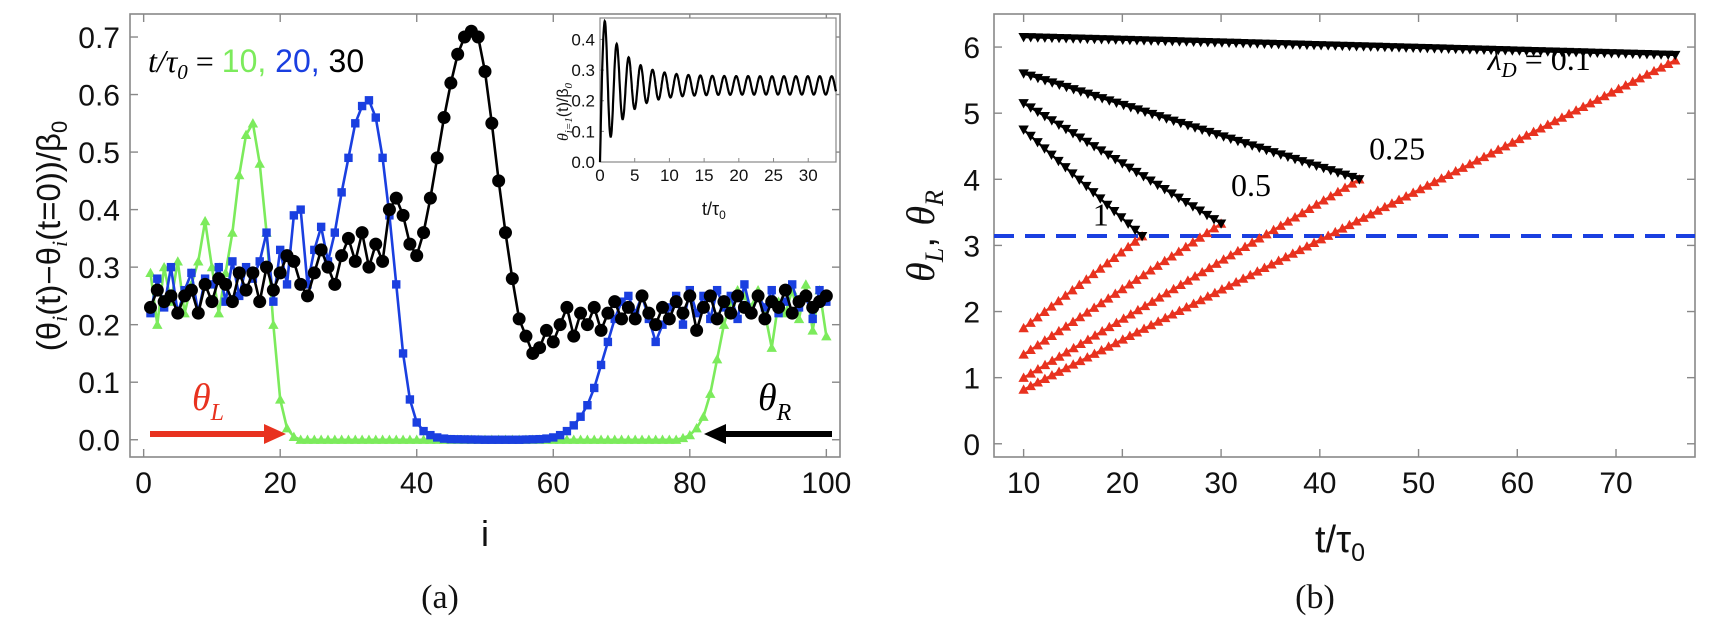 The image size is (1718, 626). I want to click on panel-b-y-label: θL, θR, so click(923, 236).